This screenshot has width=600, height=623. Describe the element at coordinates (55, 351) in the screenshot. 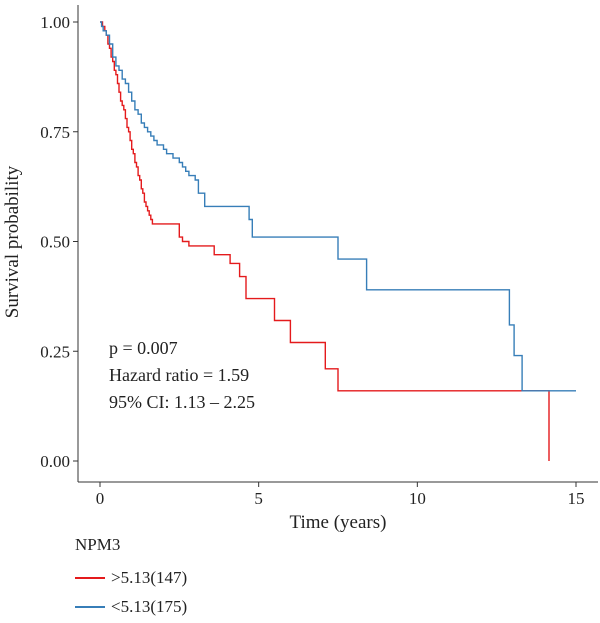

I see `y-tick-label: 0.25` at that location.